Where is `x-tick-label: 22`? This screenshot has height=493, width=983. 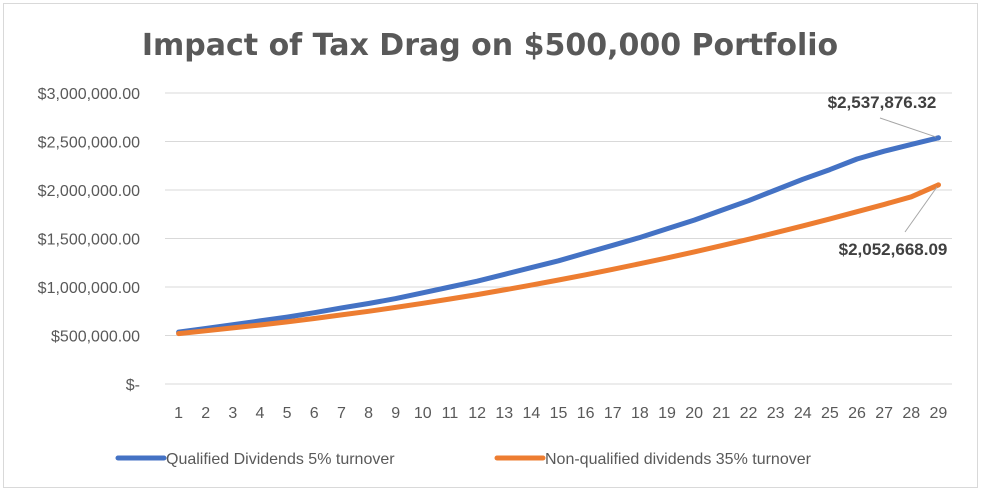
x-tick-label: 22 is located at coordinates (749, 413).